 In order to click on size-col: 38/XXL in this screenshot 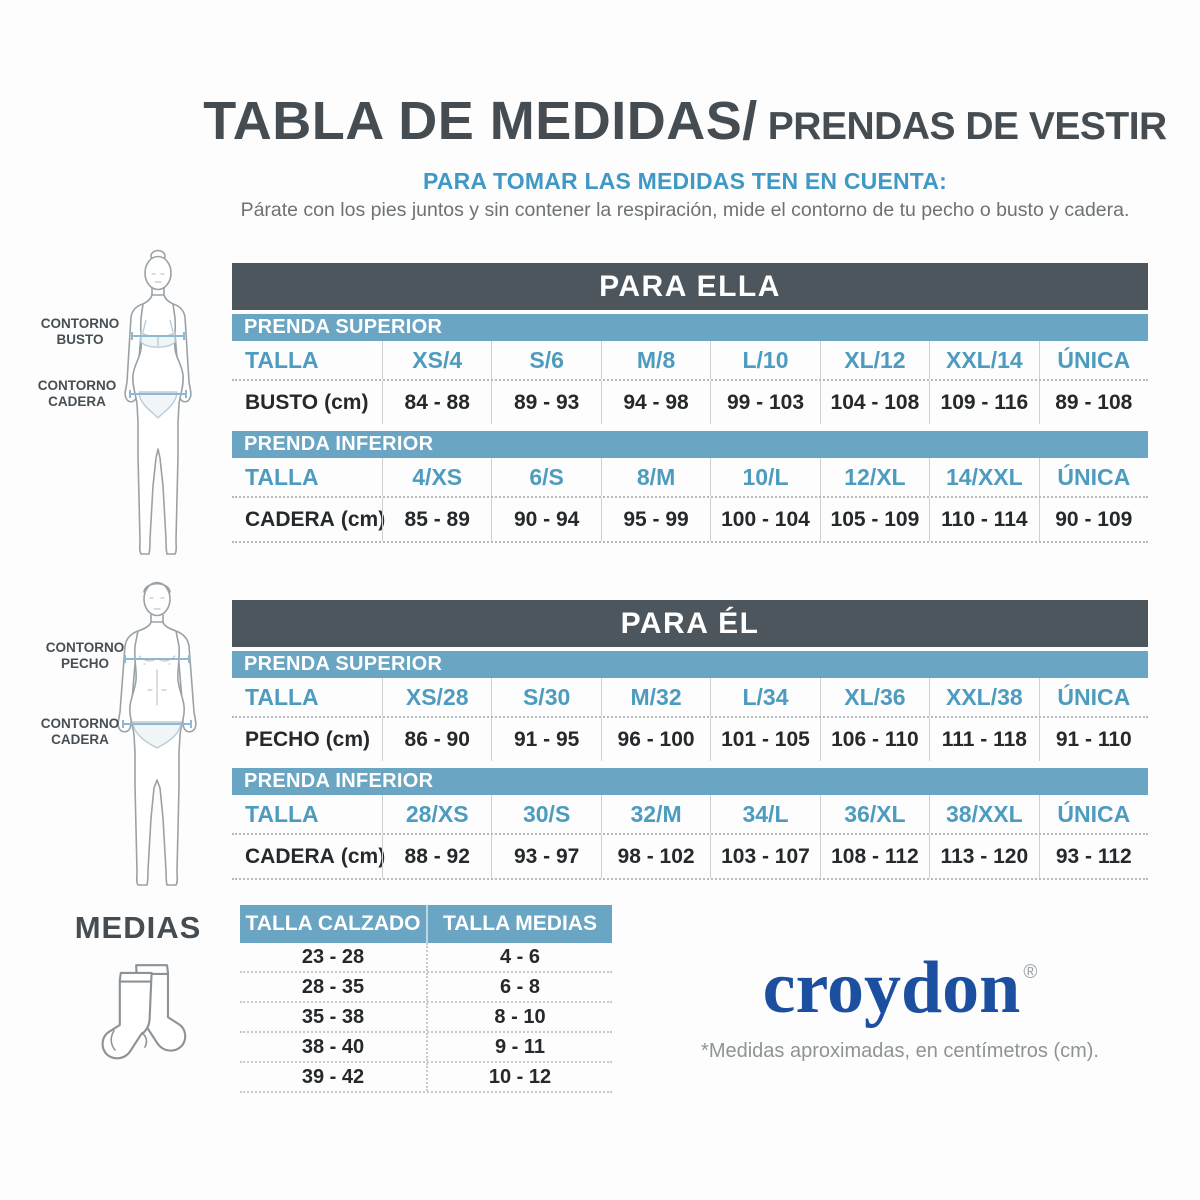, I will do `click(983, 814)`.